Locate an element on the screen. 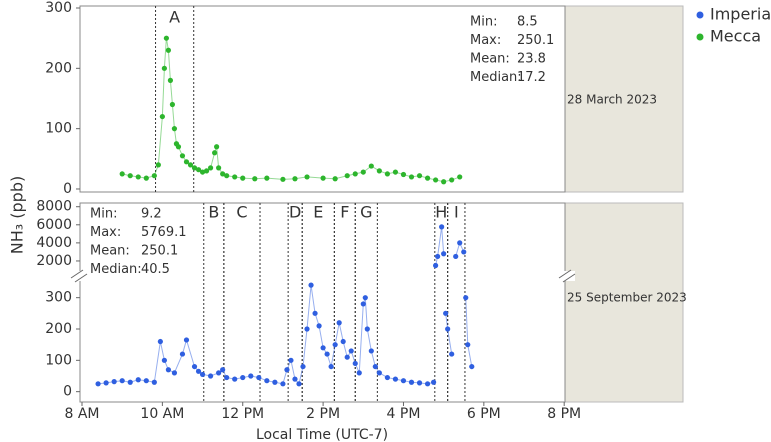  stat-value: 250.1 is located at coordinates (535, 40).